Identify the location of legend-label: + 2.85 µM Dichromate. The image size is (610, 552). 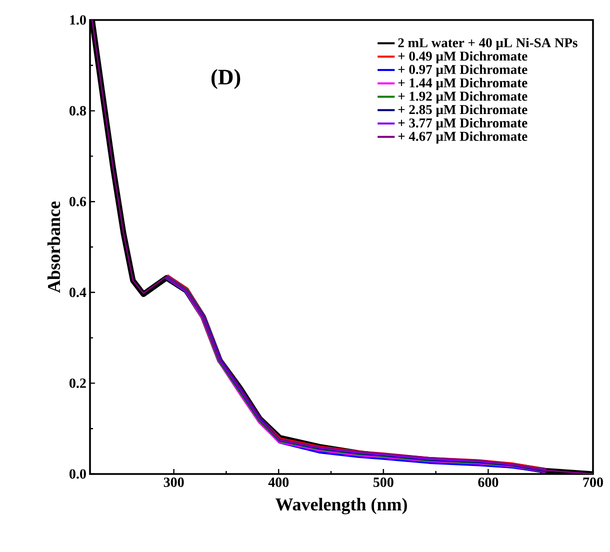
(463, 110).